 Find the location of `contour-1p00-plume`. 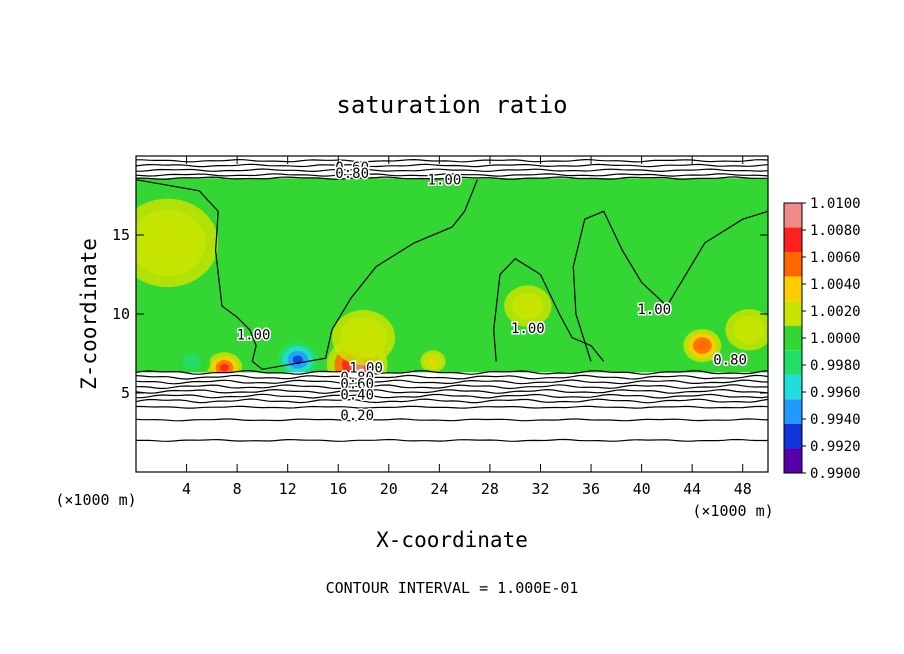

contour-1p00-plume is located at coordinates (307, 274).